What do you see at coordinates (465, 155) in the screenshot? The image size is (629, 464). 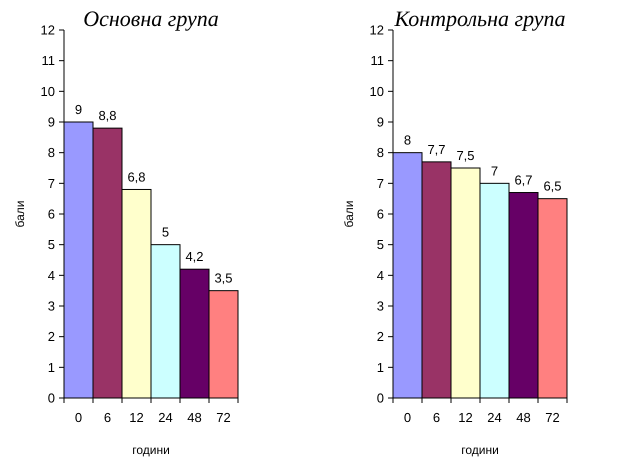 I see `data-label: 7,5` at bounding box center [465, 155].